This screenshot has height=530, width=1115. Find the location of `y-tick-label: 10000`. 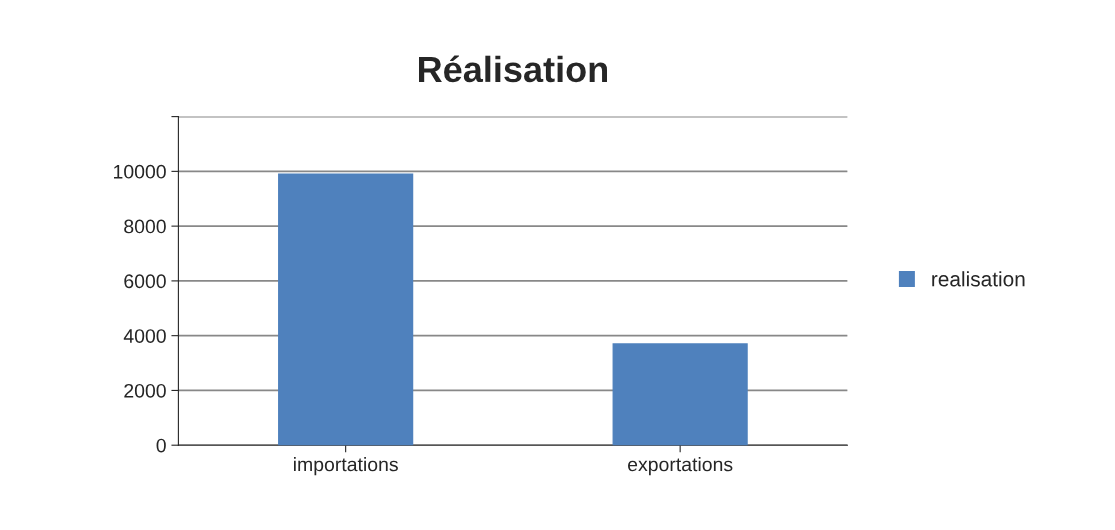

y-tick-label: 10000 is located at coordinates (140, 171).